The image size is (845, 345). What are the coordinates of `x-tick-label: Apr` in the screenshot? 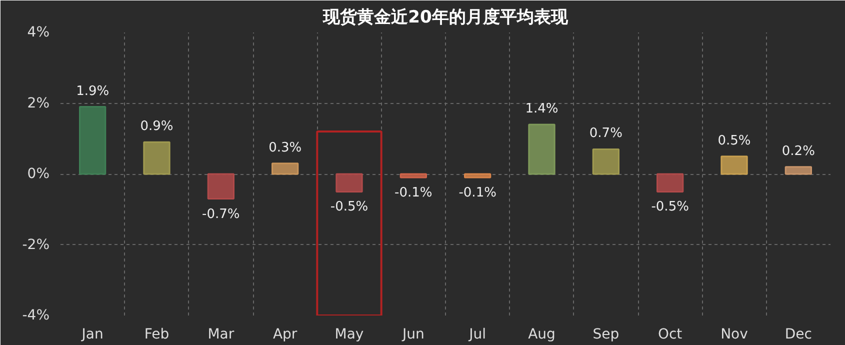 It's located at (285, 334).